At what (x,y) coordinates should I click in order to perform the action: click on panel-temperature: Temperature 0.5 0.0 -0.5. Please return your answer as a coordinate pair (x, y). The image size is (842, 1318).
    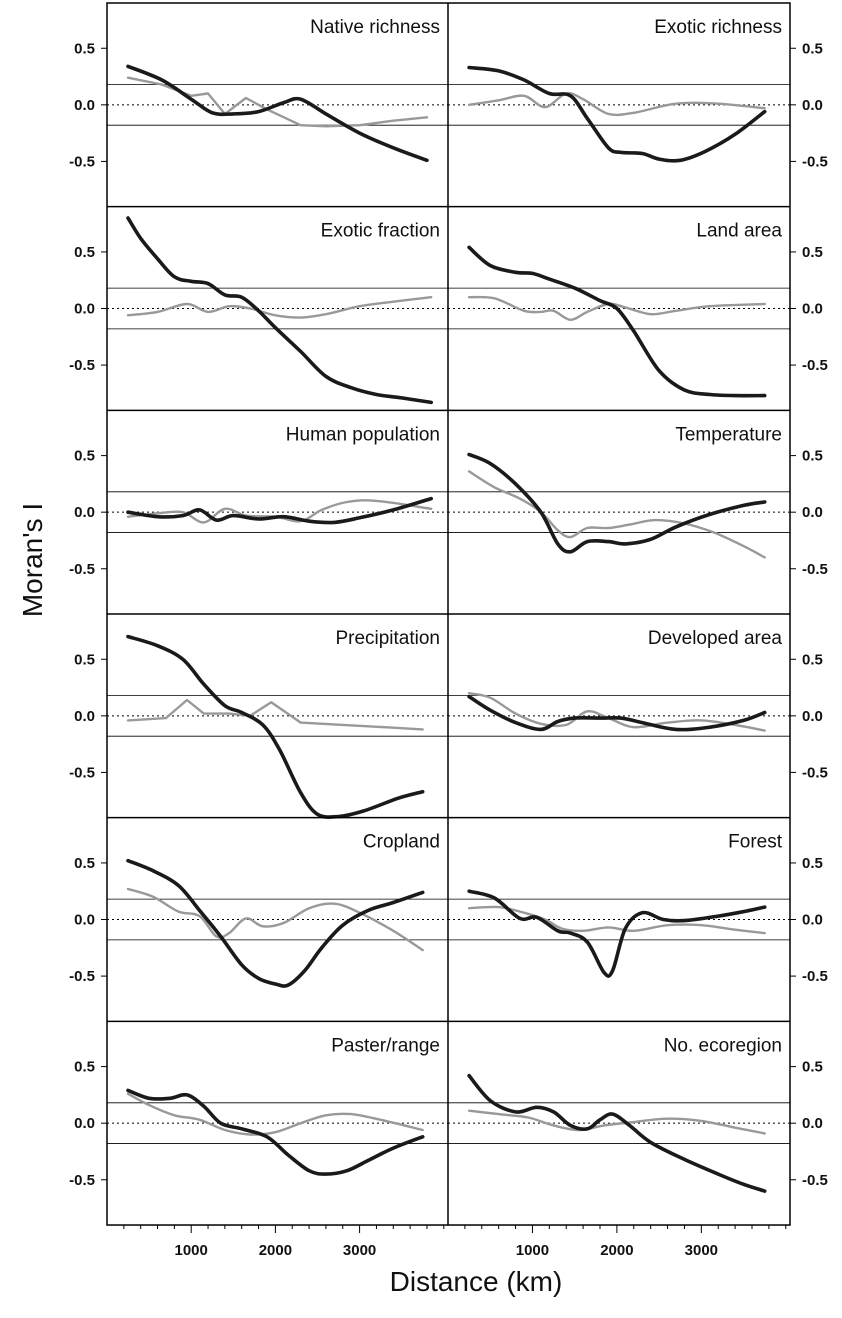
    Looking at the image, I should click on (638, 501).